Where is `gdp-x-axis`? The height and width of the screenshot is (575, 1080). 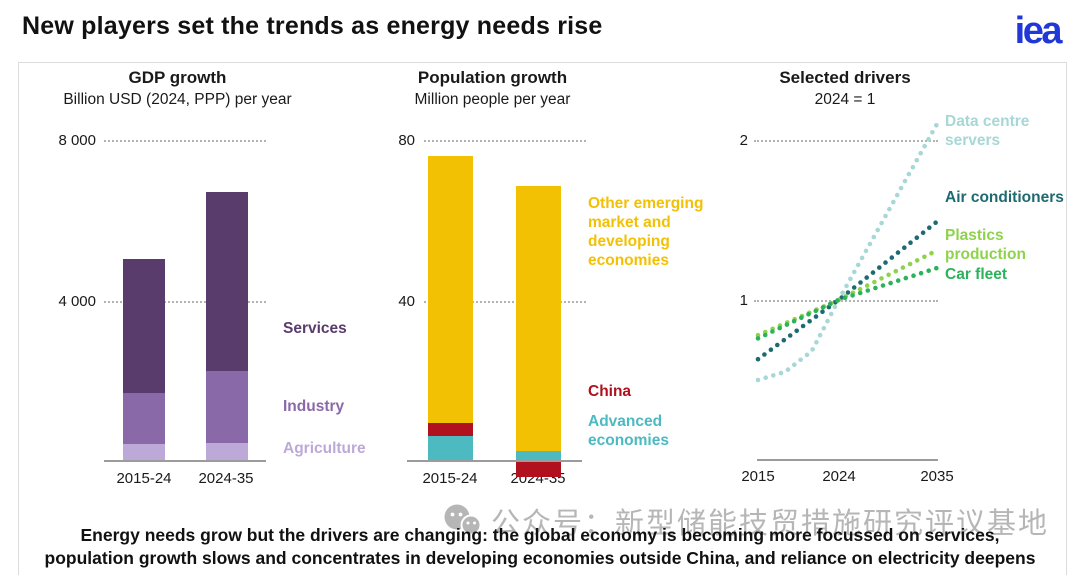 gdp-x-axis is located at coordinates (185, 461).